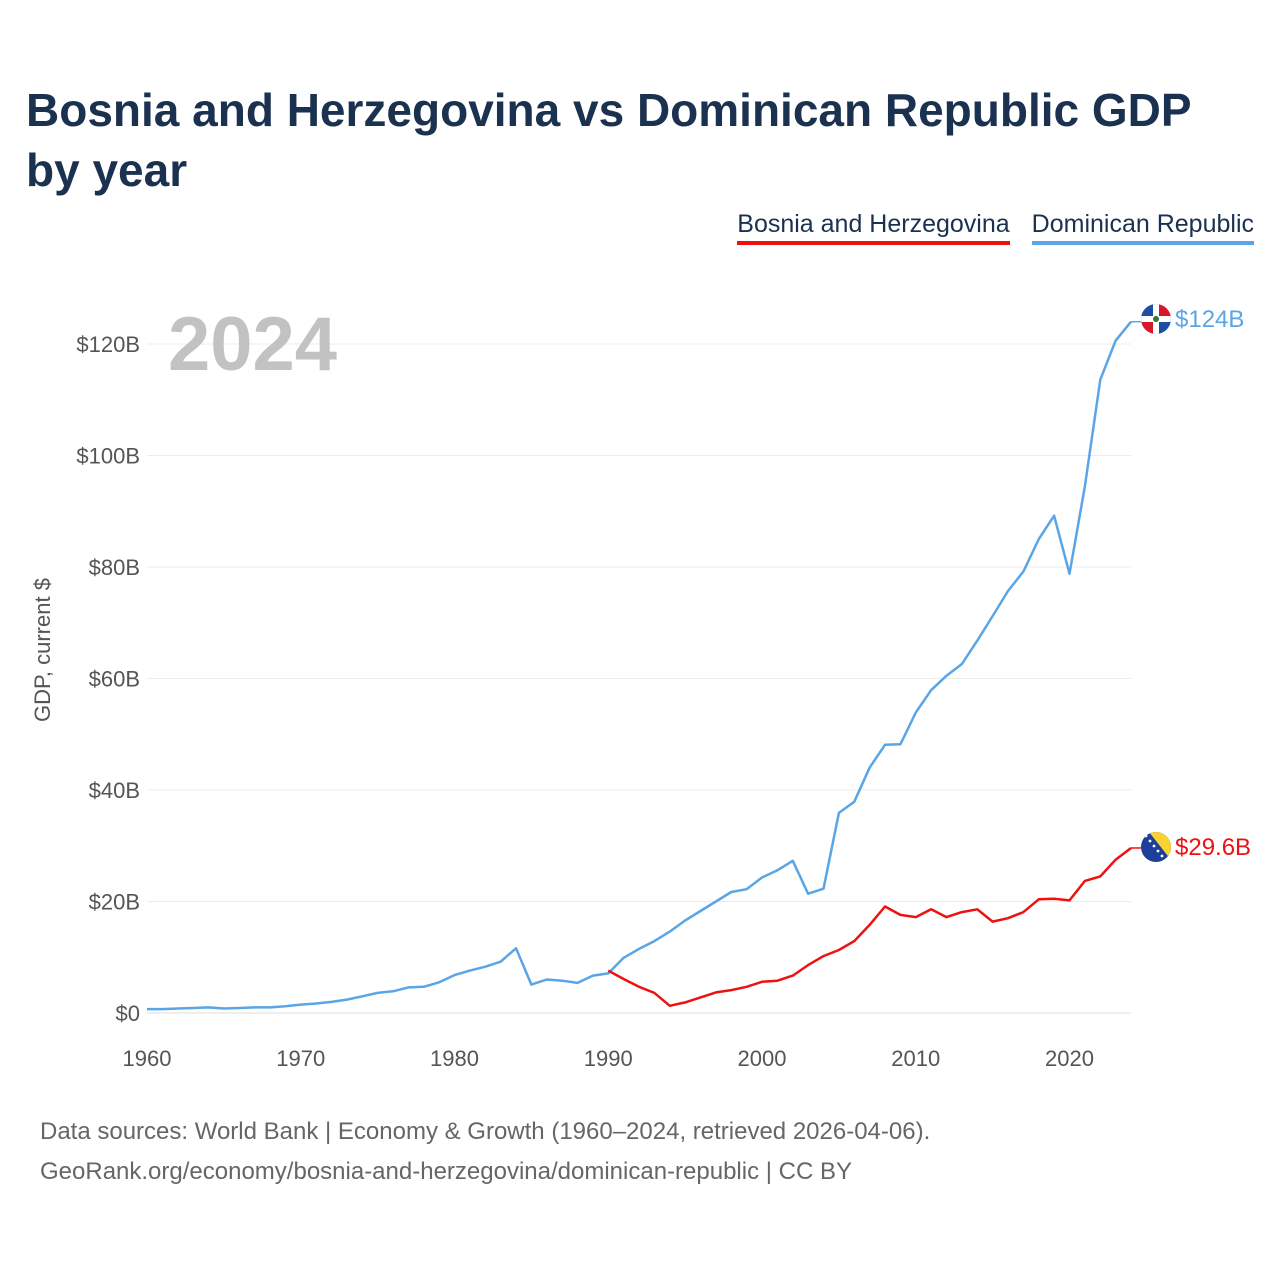 The height and width of the screenshot is (1280, 1280). I want to click on x-tick-label: 1960, so click(147, 1058).